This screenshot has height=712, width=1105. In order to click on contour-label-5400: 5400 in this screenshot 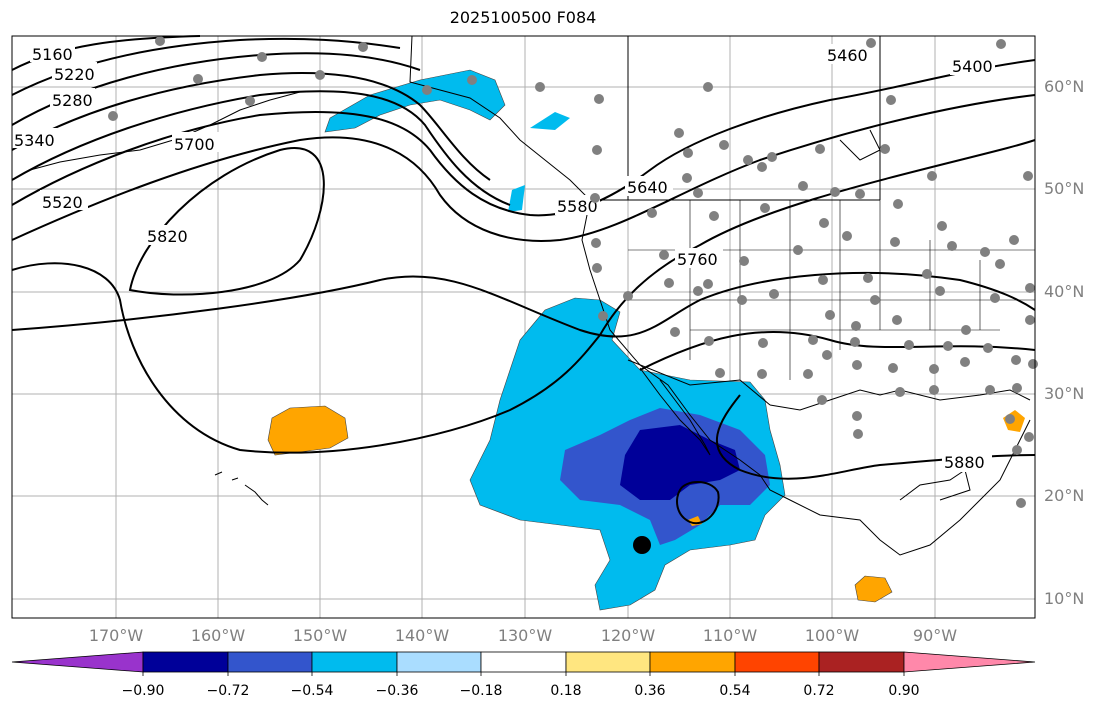, I will do `click(972, 66)`.